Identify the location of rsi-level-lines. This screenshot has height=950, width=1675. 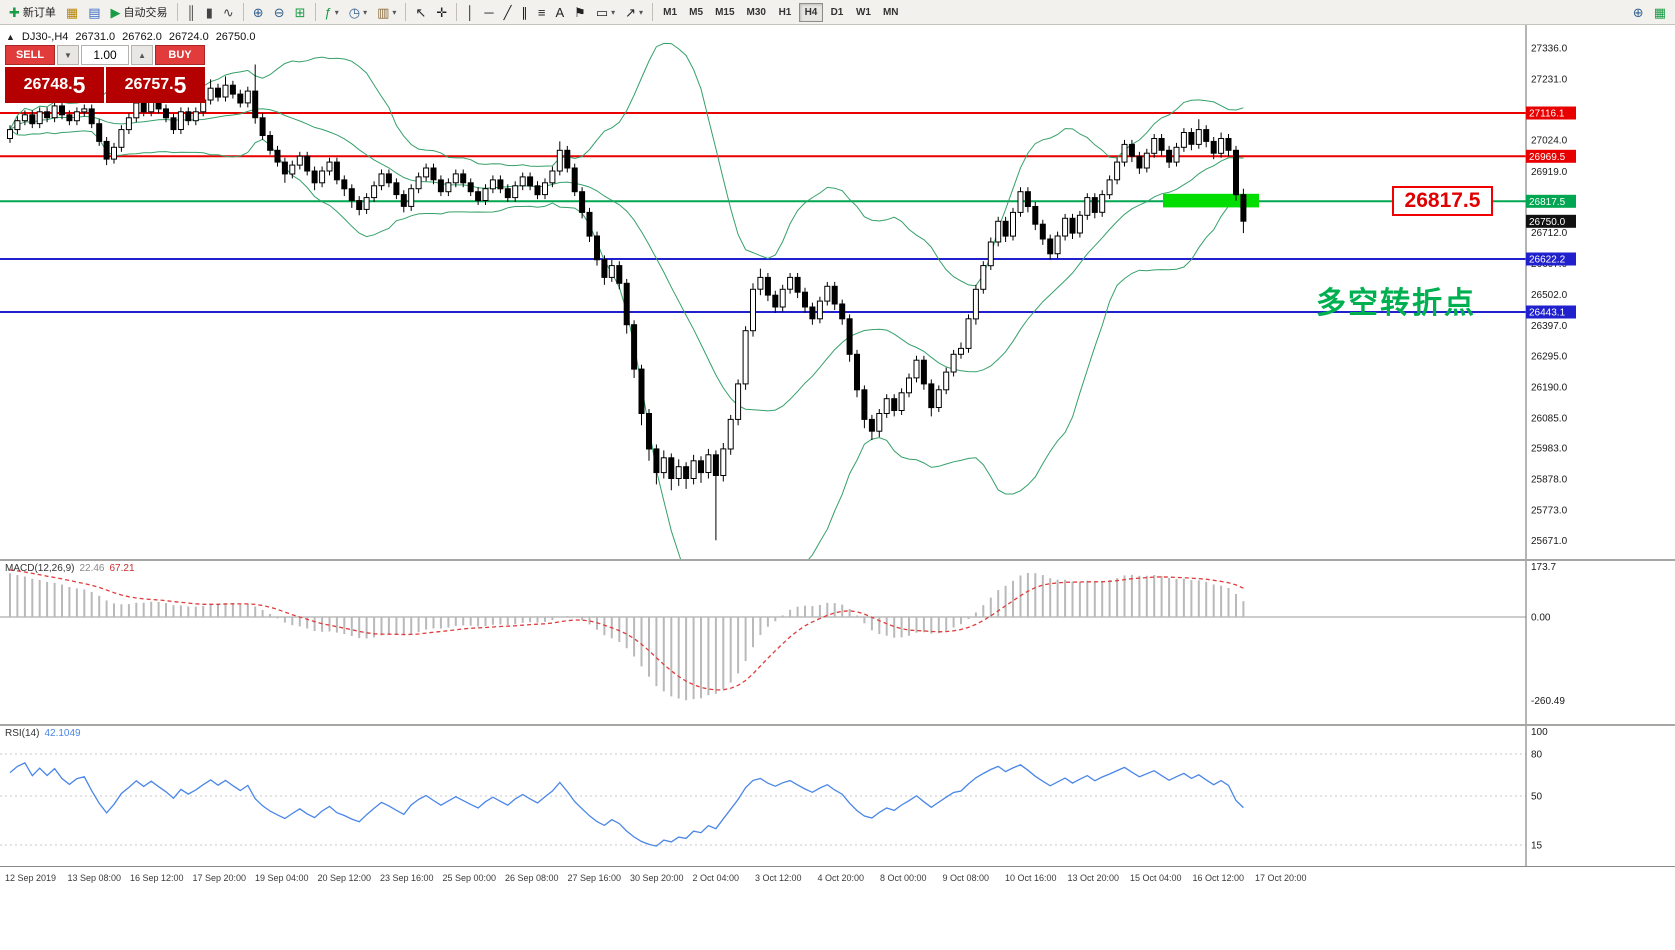
(763, 799).